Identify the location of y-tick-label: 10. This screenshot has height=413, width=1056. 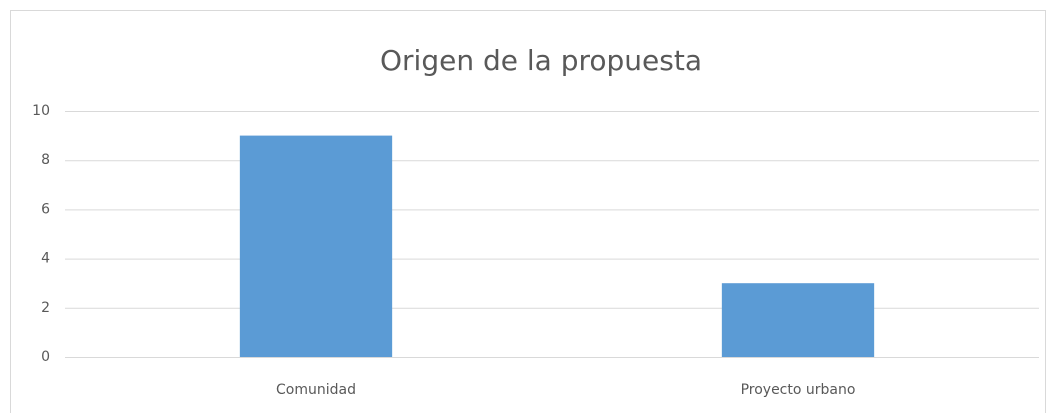
(41, 111).